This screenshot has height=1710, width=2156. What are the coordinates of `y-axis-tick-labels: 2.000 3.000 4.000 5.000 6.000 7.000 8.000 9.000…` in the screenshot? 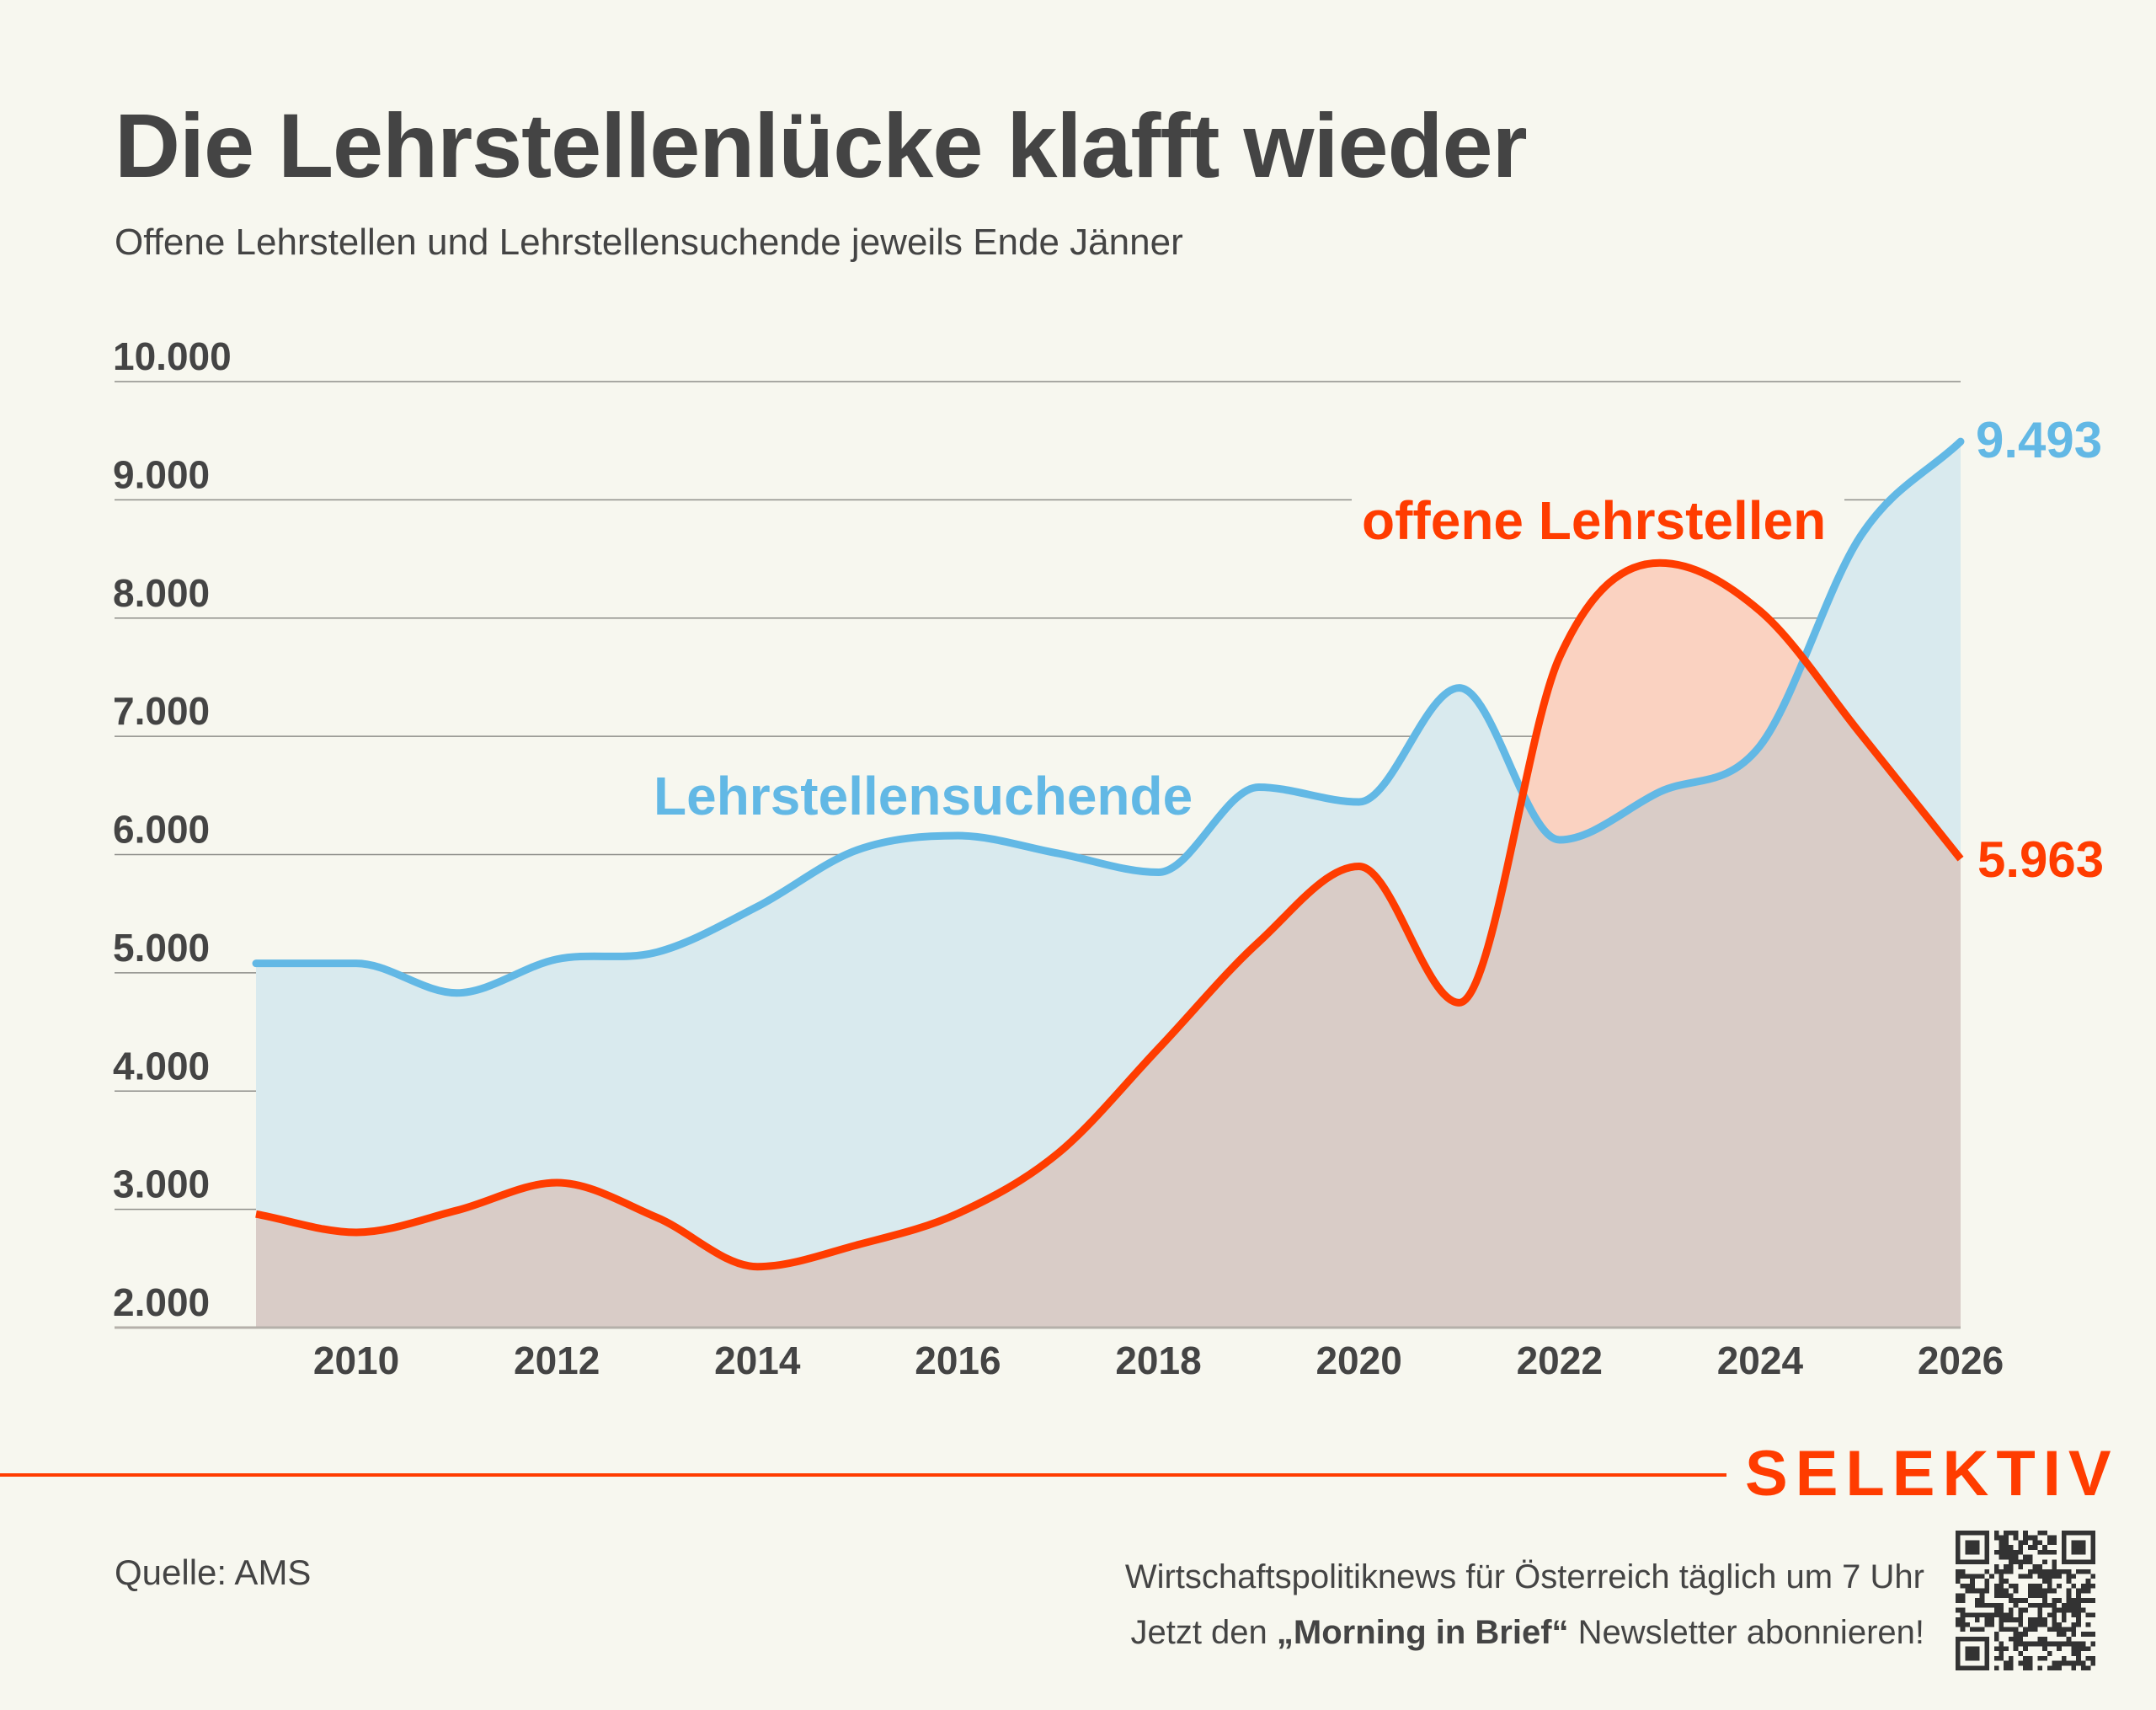 It's located at (172, 829).